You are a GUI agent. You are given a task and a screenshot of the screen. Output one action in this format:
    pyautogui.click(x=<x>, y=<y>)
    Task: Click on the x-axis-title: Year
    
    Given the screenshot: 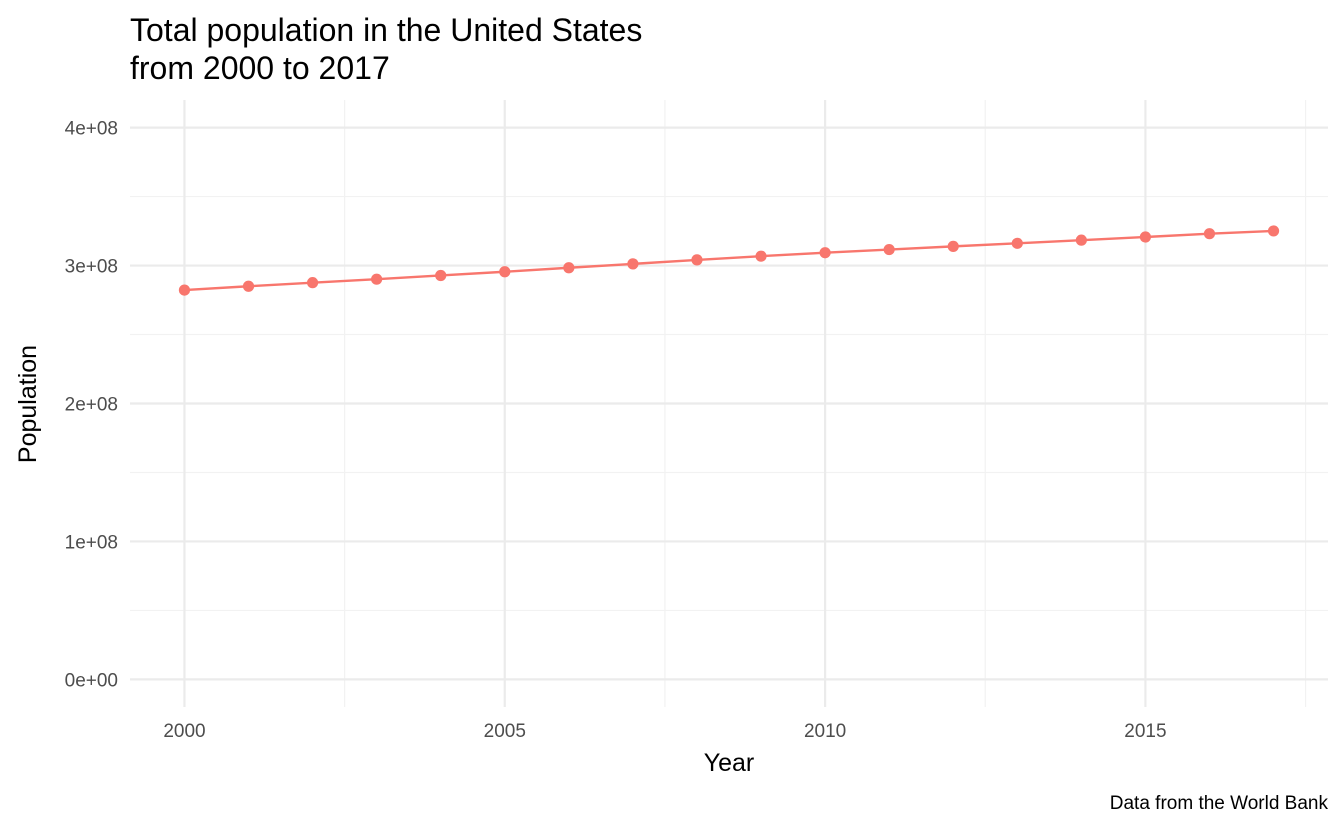 What is the action you would take?
    pyautogui.click(x=729, y=763)
    